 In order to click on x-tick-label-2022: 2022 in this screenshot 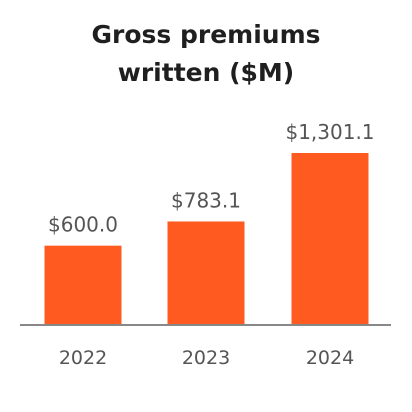, I will do `click(83, 358)`.